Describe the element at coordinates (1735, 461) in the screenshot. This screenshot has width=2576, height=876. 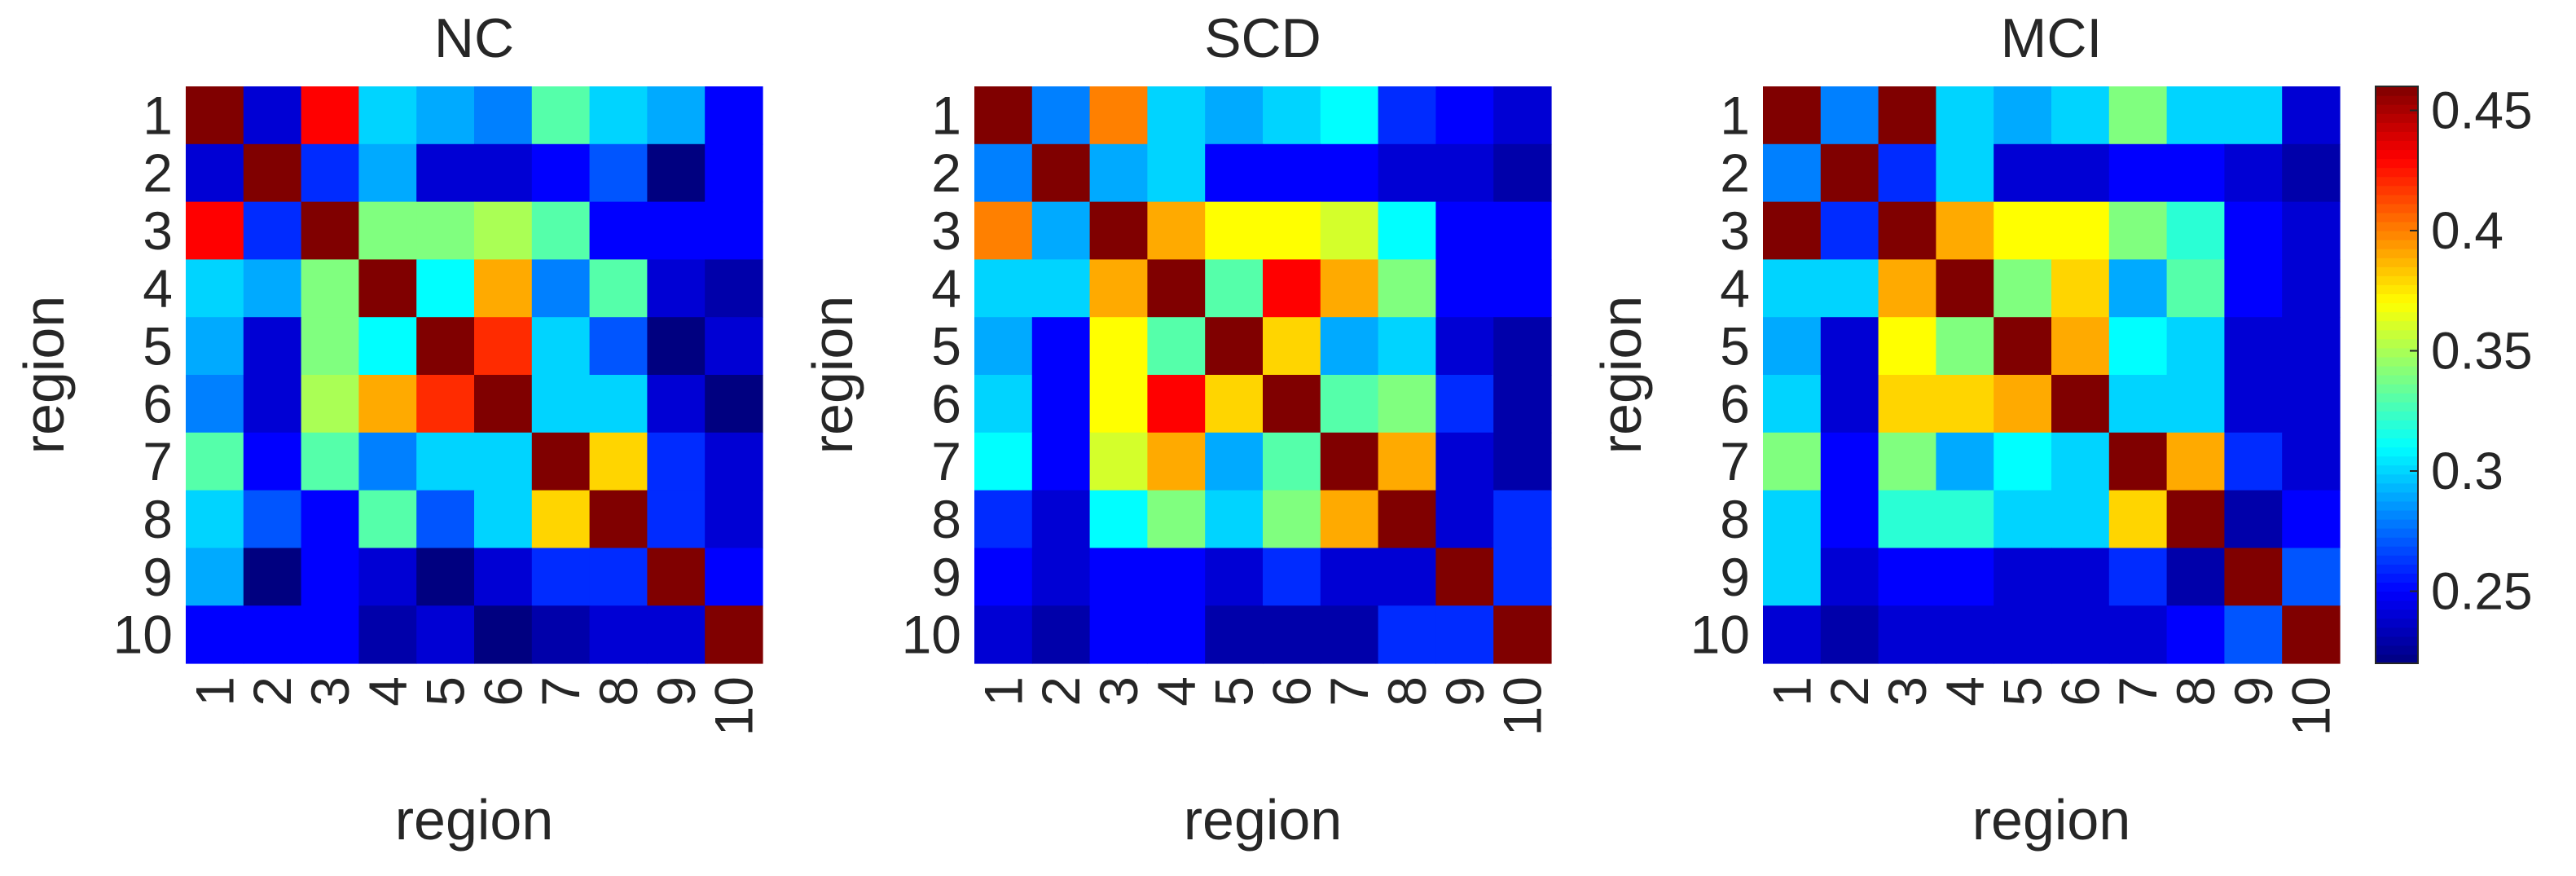
I see `y-tick-label: 7` at that location.